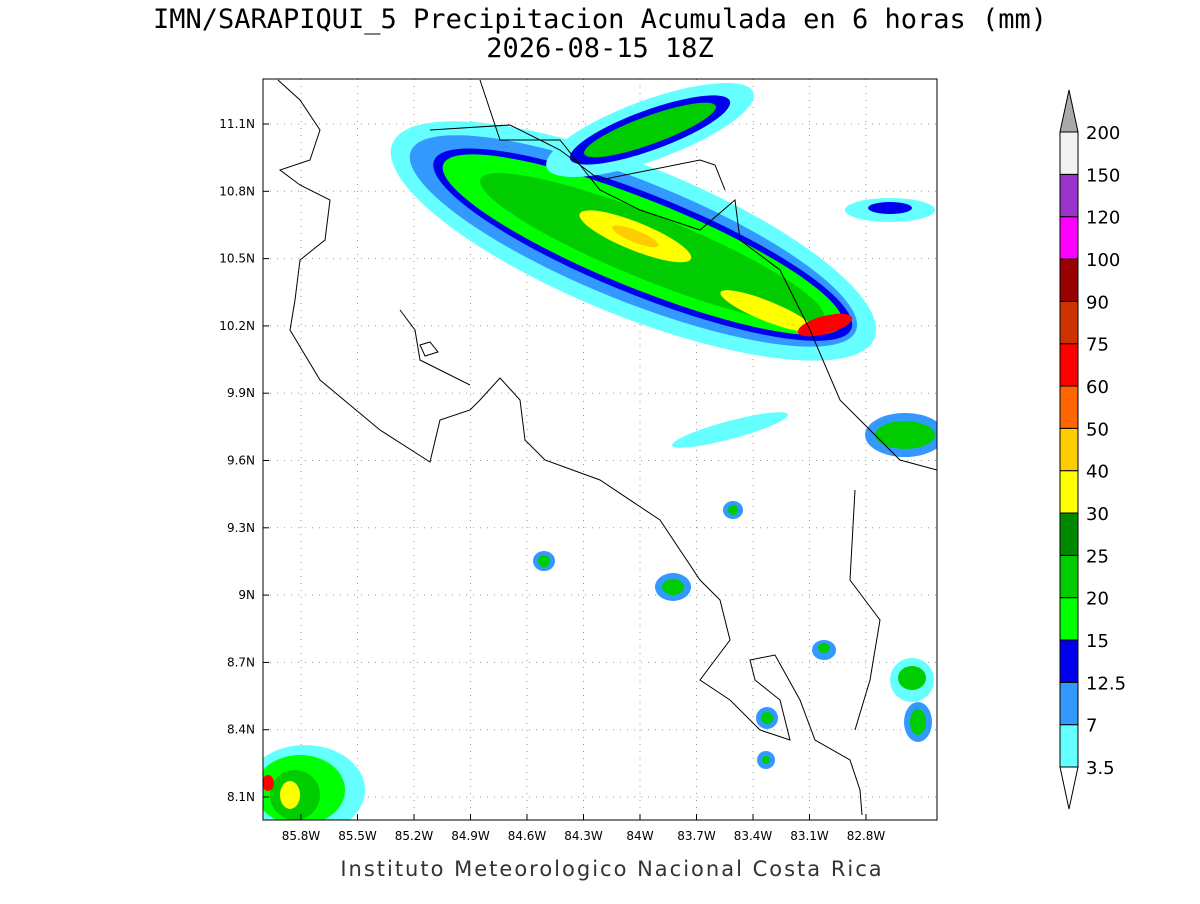 Image resolution: width=1200 pixels, height=904 pixels. I want to click on colorbar-label: 90, so click(1097, 302).